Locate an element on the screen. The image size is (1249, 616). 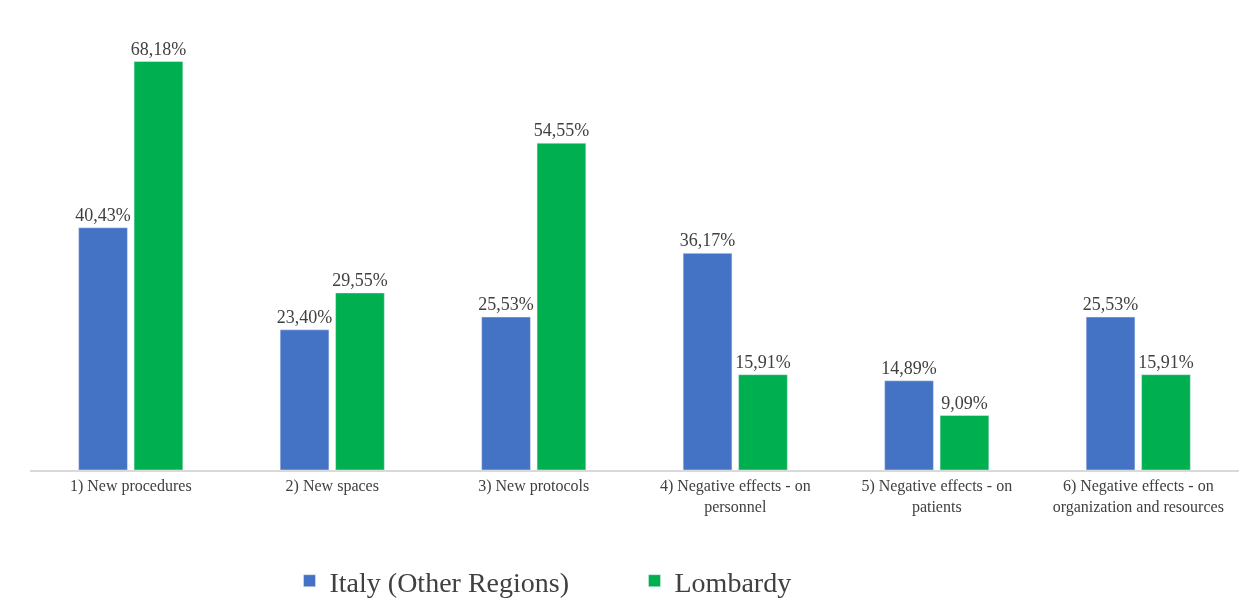
x-tick-label: 6) Negative effects - on organization and resources is located at coordinates (1138, 496).